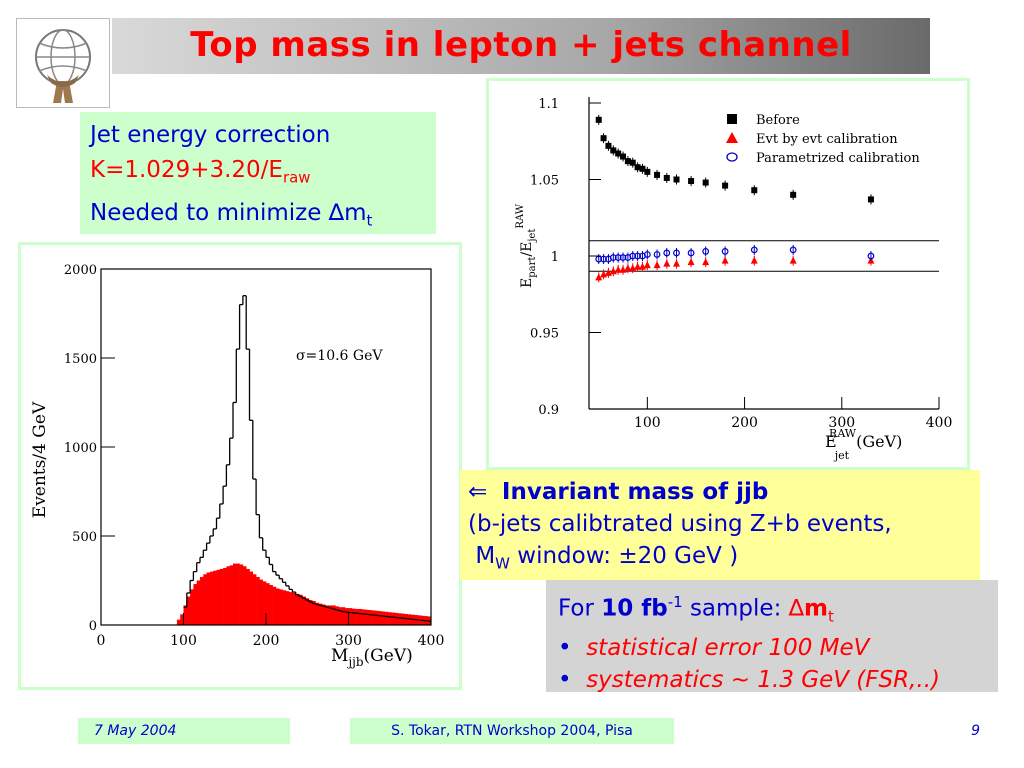  What do you see at coordinates (580, 608) in the screenshot?
I see `for-text: For` at bounding box center [580, 608].